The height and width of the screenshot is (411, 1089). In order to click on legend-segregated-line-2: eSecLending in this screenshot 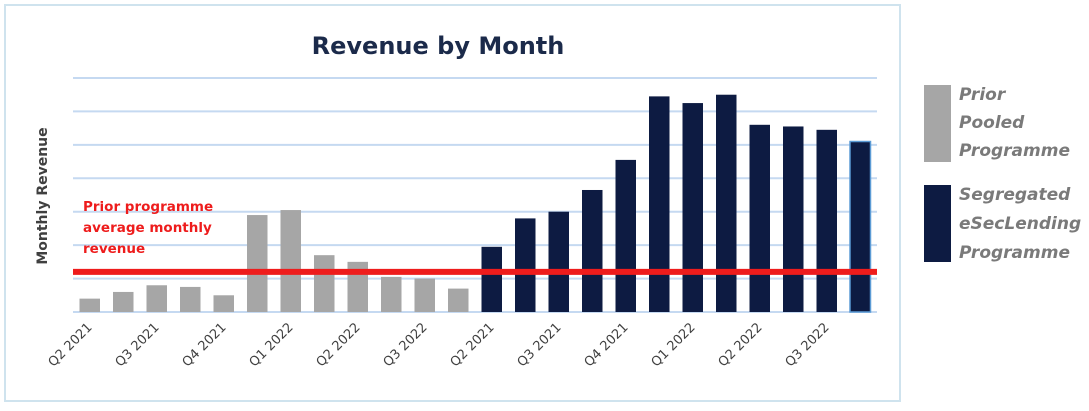, I will do `click(1020, 224)`.